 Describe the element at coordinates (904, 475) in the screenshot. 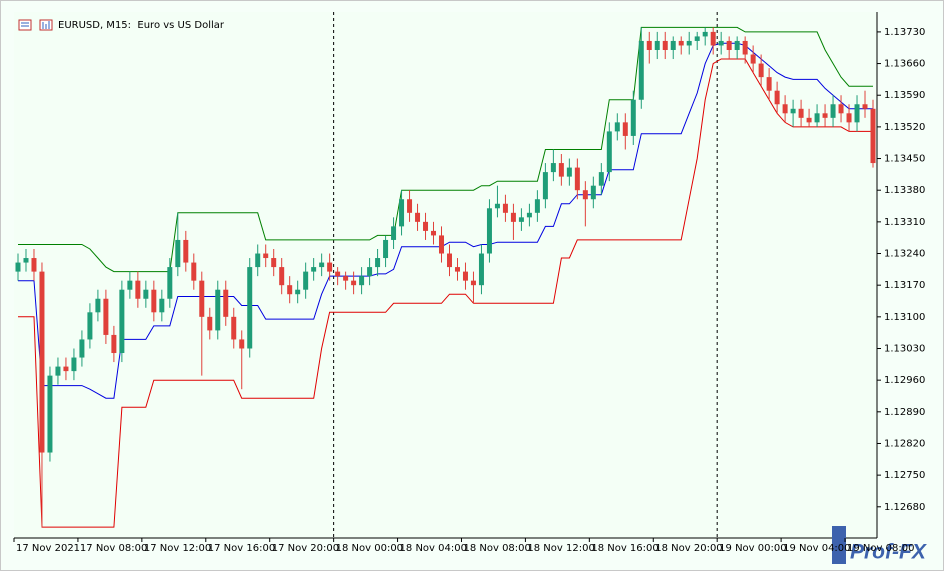

I see `y-tick-label: 1.12750` at that location.